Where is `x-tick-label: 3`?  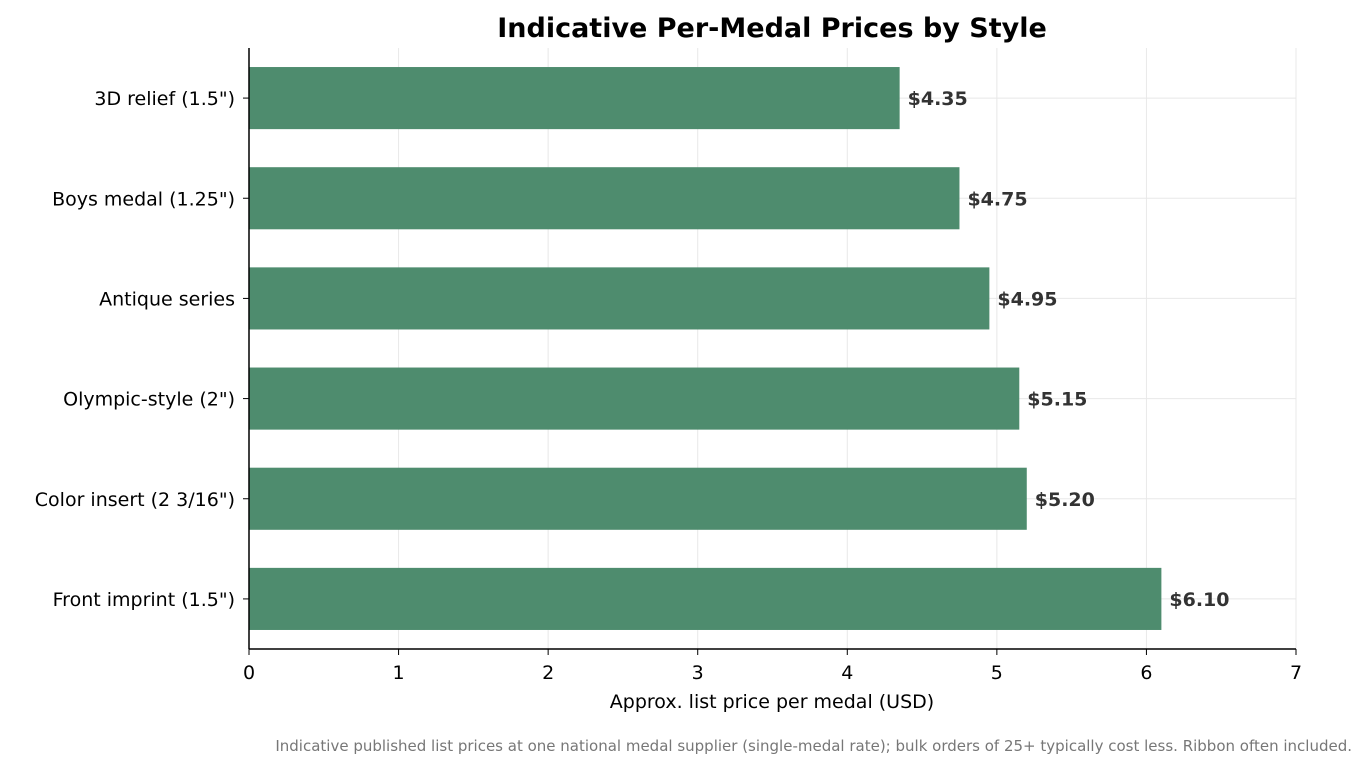
x-tick-label: 3 is located at coordinates (698, 673).